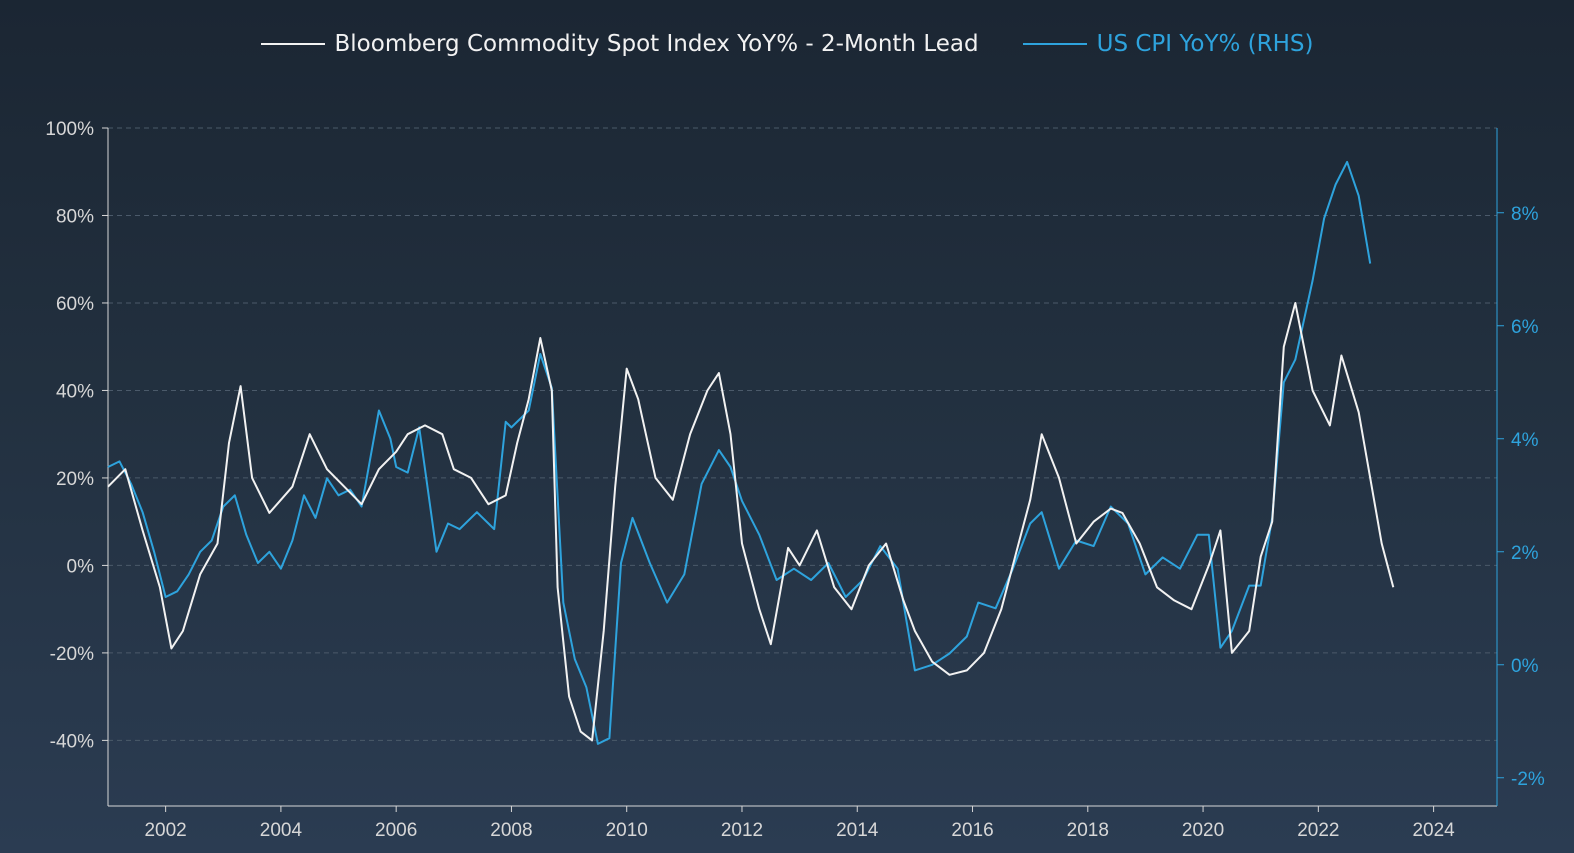 Image resolution: width=1574 pixels, height=853 pixels. What do you see at coordinates (72, 654) in the screenshot?
I see `y-left-tick-label: -20%` at bounding box center [72, 654].